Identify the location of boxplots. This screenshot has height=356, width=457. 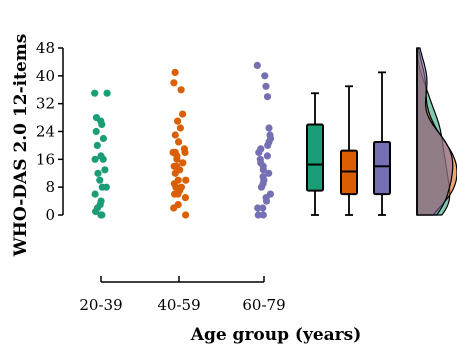
(348, 143).